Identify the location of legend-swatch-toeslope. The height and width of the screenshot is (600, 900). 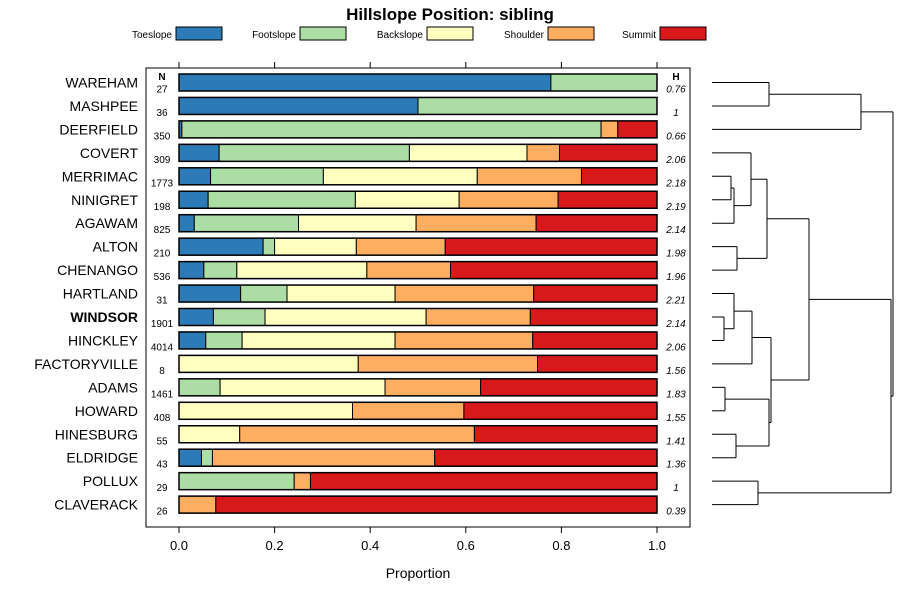
(199, 33).